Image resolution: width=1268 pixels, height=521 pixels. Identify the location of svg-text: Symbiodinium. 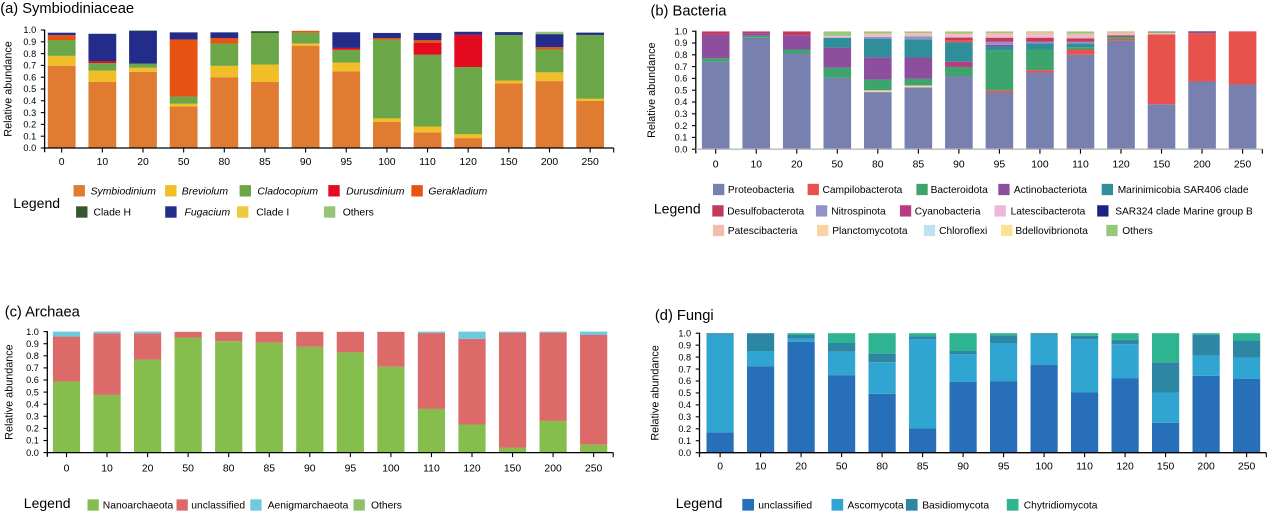
(124, 192).